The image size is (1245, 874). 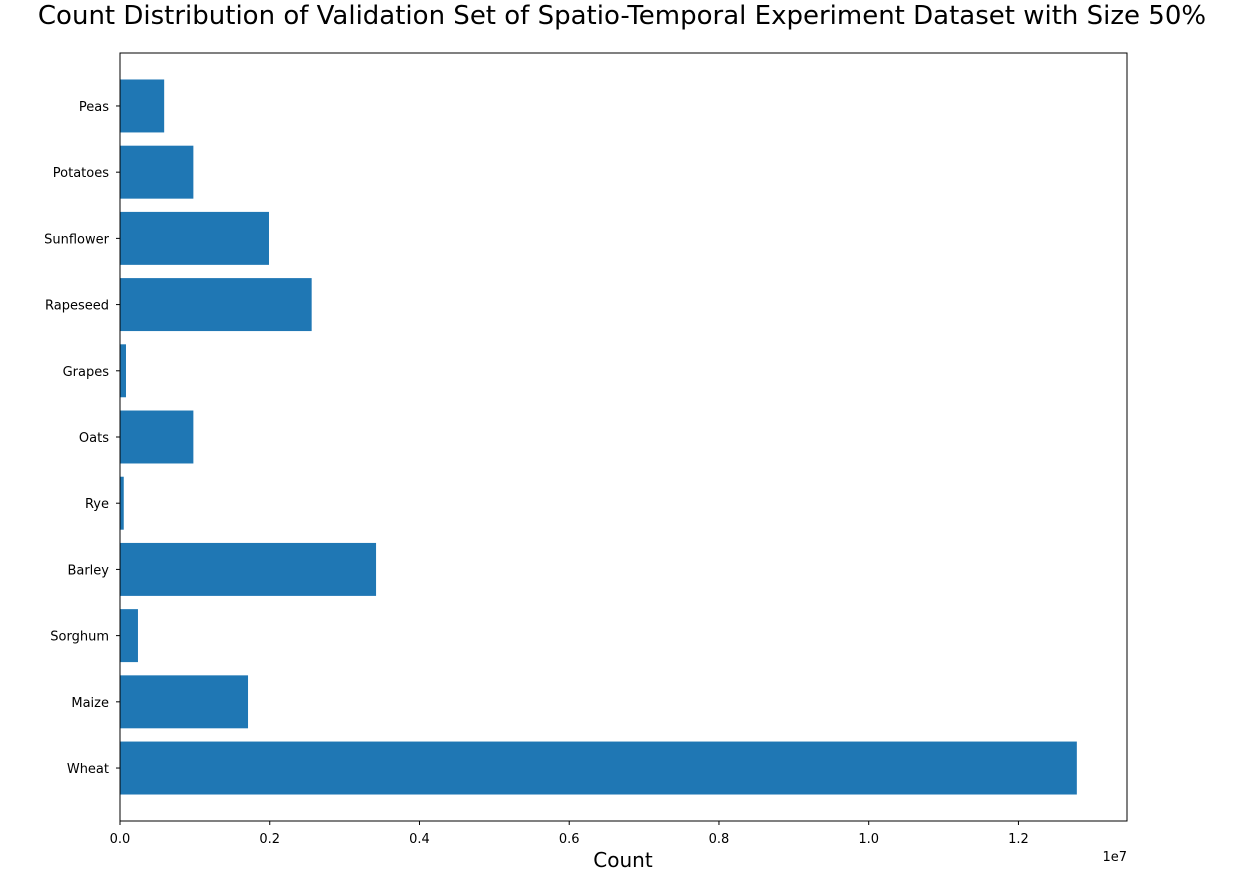 I want to click on y-tick-label-potatoes: Potatoes, so click(x=81, y=173).